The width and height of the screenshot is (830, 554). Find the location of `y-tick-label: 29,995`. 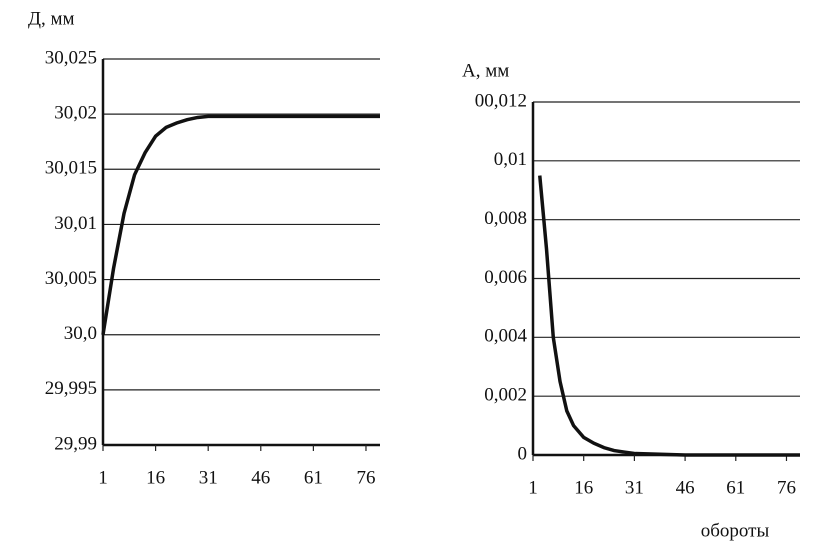

y-tick-label: 29,995 is located at coordinates (71, 388).